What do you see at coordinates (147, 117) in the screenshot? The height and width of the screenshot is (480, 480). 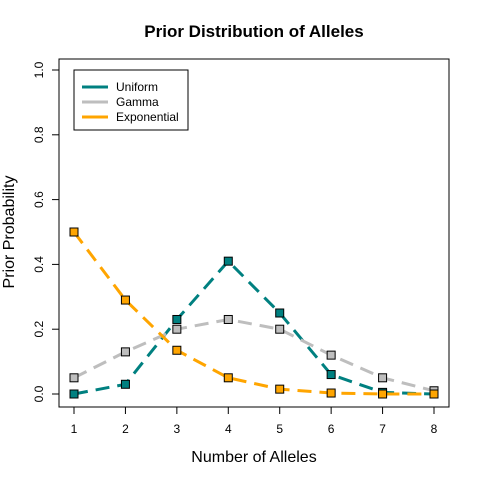 I see `legend-label-exponential: Exponential` at bounding box center [147, 117].